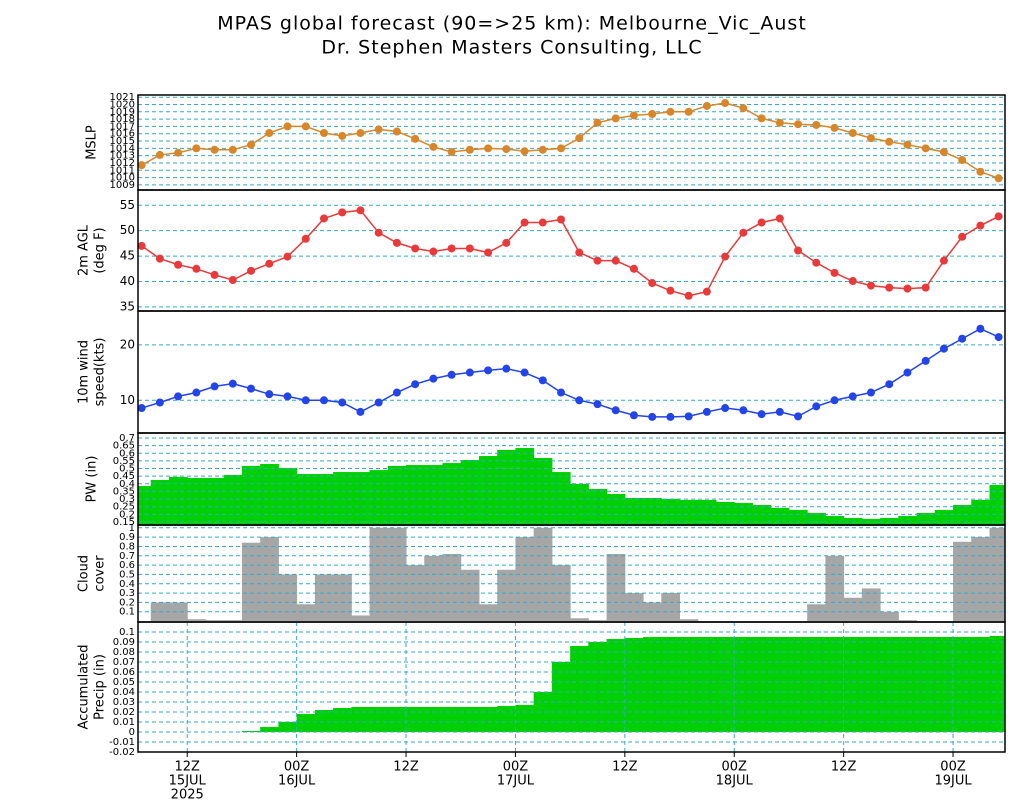 The width and height of the screenshot is (1024, 800). Describe the element at coordinates (127, 230) in the screenshot. I see `y-tick-label: 50` at that location.